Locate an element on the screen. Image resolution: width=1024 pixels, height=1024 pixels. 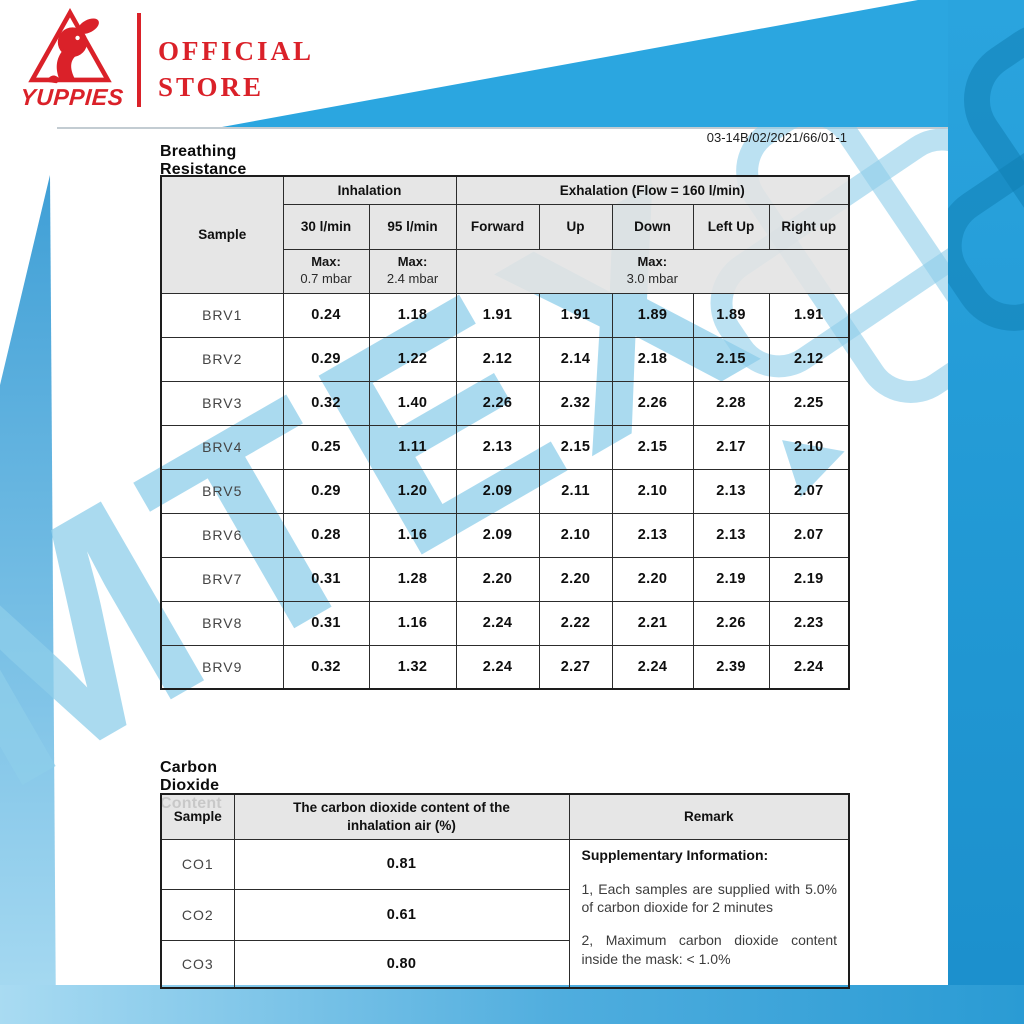
max-value-95lmin: 2.4 mbar is located at coordinates (412, 278).